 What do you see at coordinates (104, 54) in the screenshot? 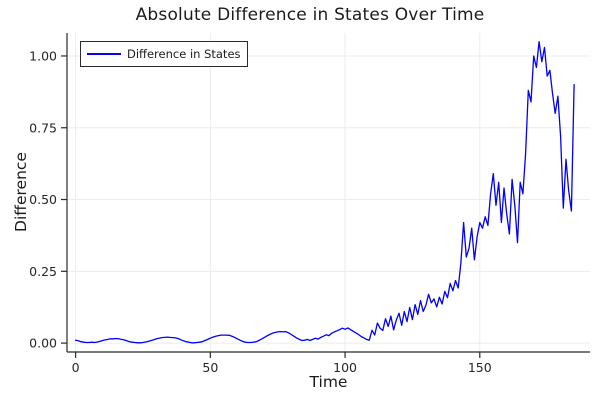
I see `legend-line-swatch` at bounding box center [104, 54].